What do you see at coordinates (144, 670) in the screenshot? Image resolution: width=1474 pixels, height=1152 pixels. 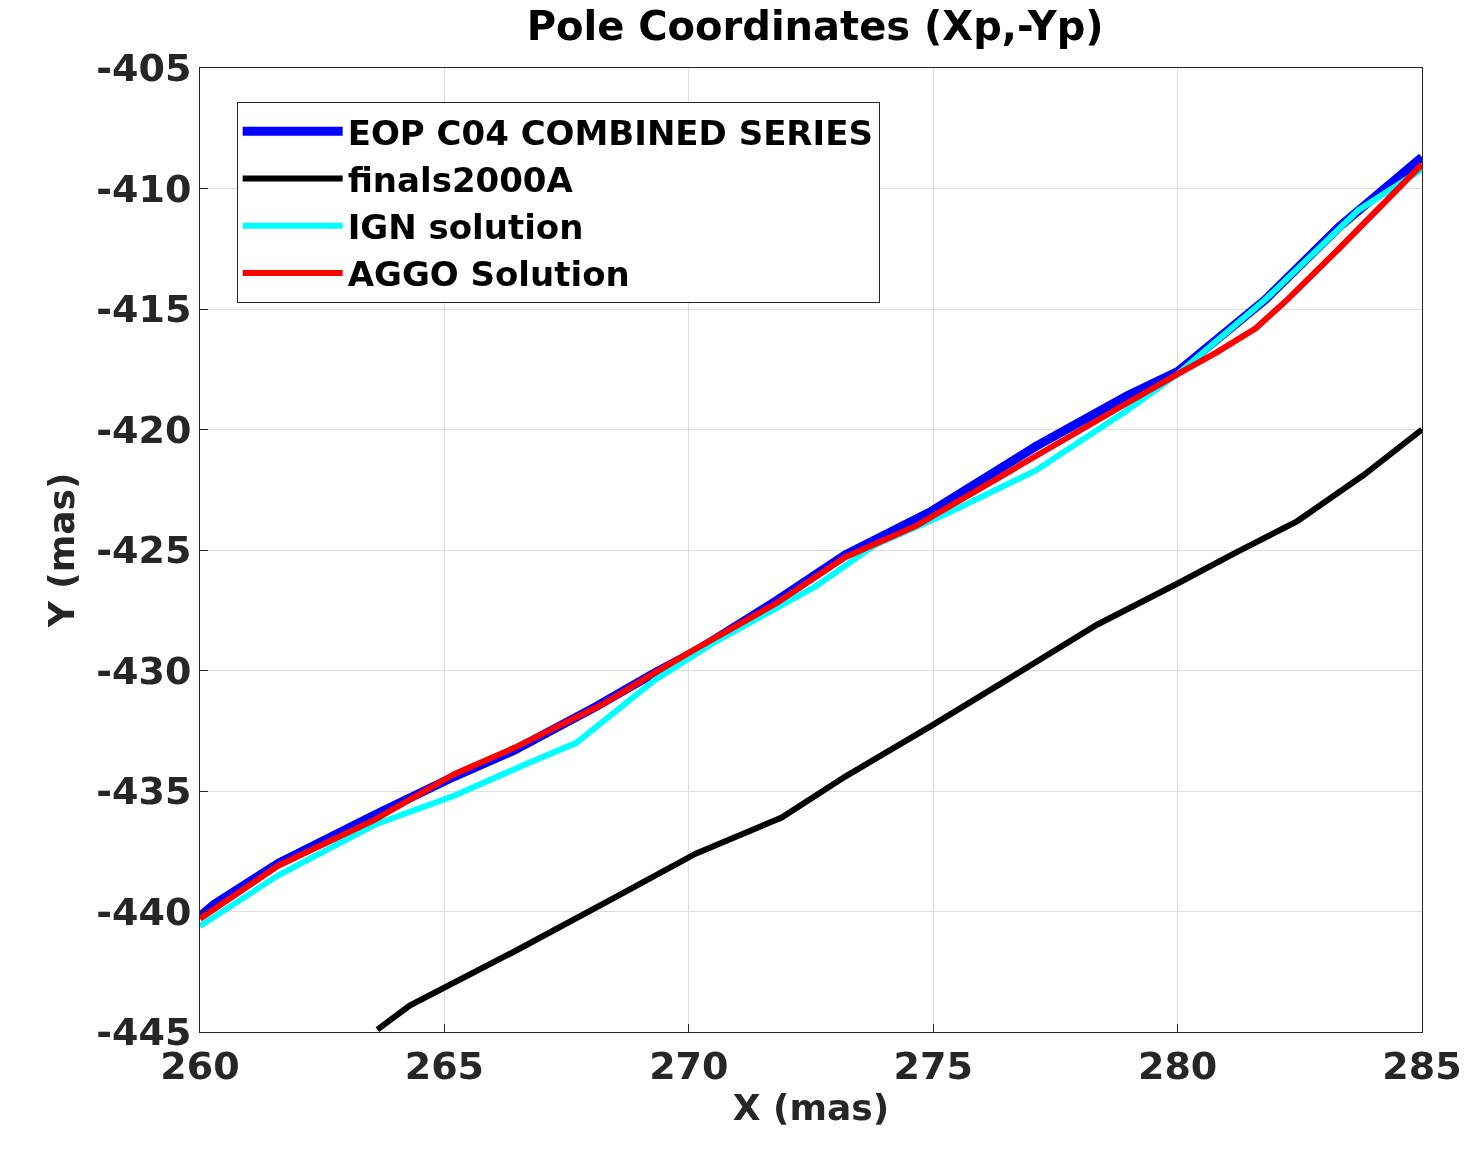 I see `y-tick-label: -430` at bounding box center [144, 670].